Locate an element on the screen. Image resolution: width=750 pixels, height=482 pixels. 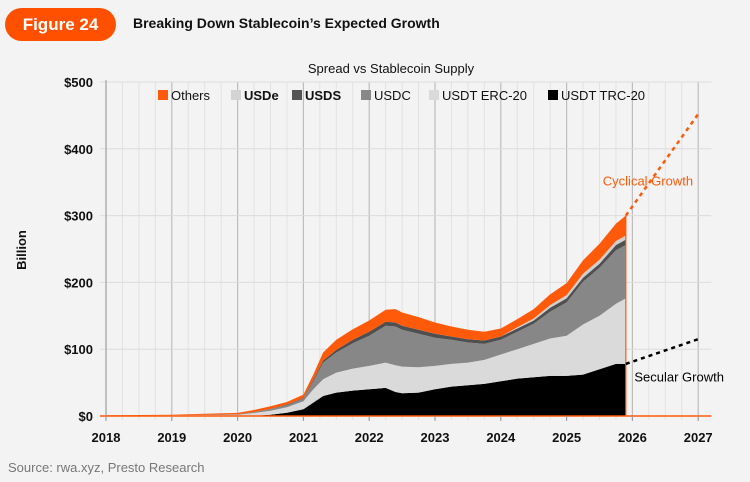
legend-item: USDe is located at coordinates (255, 95).